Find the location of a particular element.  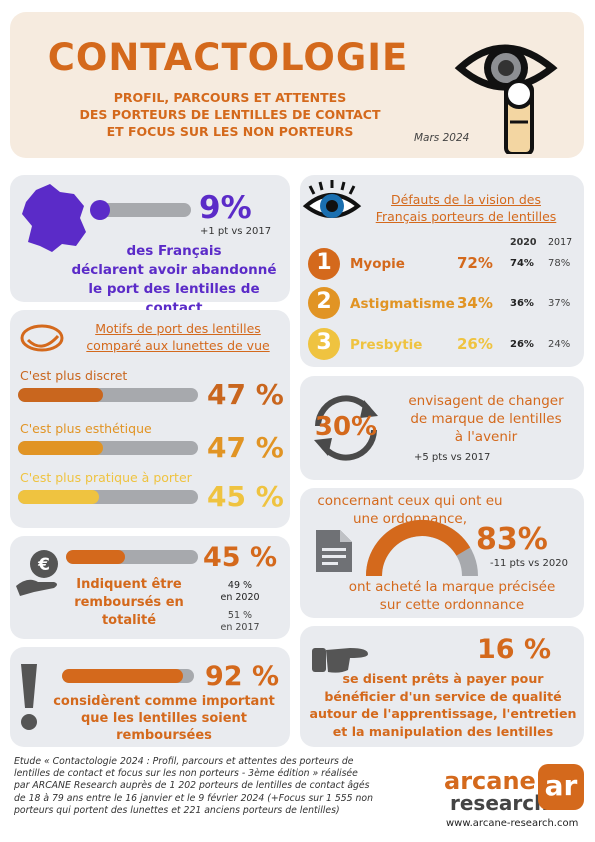

brand-change-delta: +5 pts vs 2017 is located at coordinates (452, 457).